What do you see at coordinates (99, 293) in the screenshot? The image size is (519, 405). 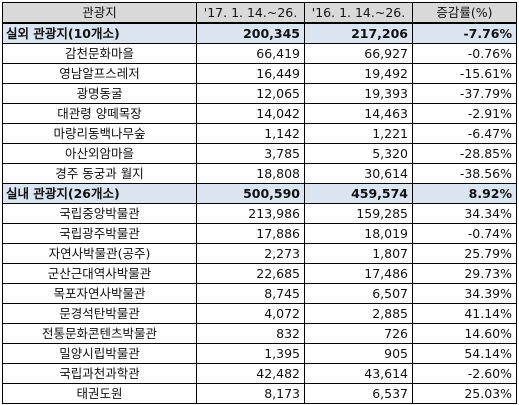 I see `attraction-name: 목포자연사박물관` at bounding box center [99, 293].